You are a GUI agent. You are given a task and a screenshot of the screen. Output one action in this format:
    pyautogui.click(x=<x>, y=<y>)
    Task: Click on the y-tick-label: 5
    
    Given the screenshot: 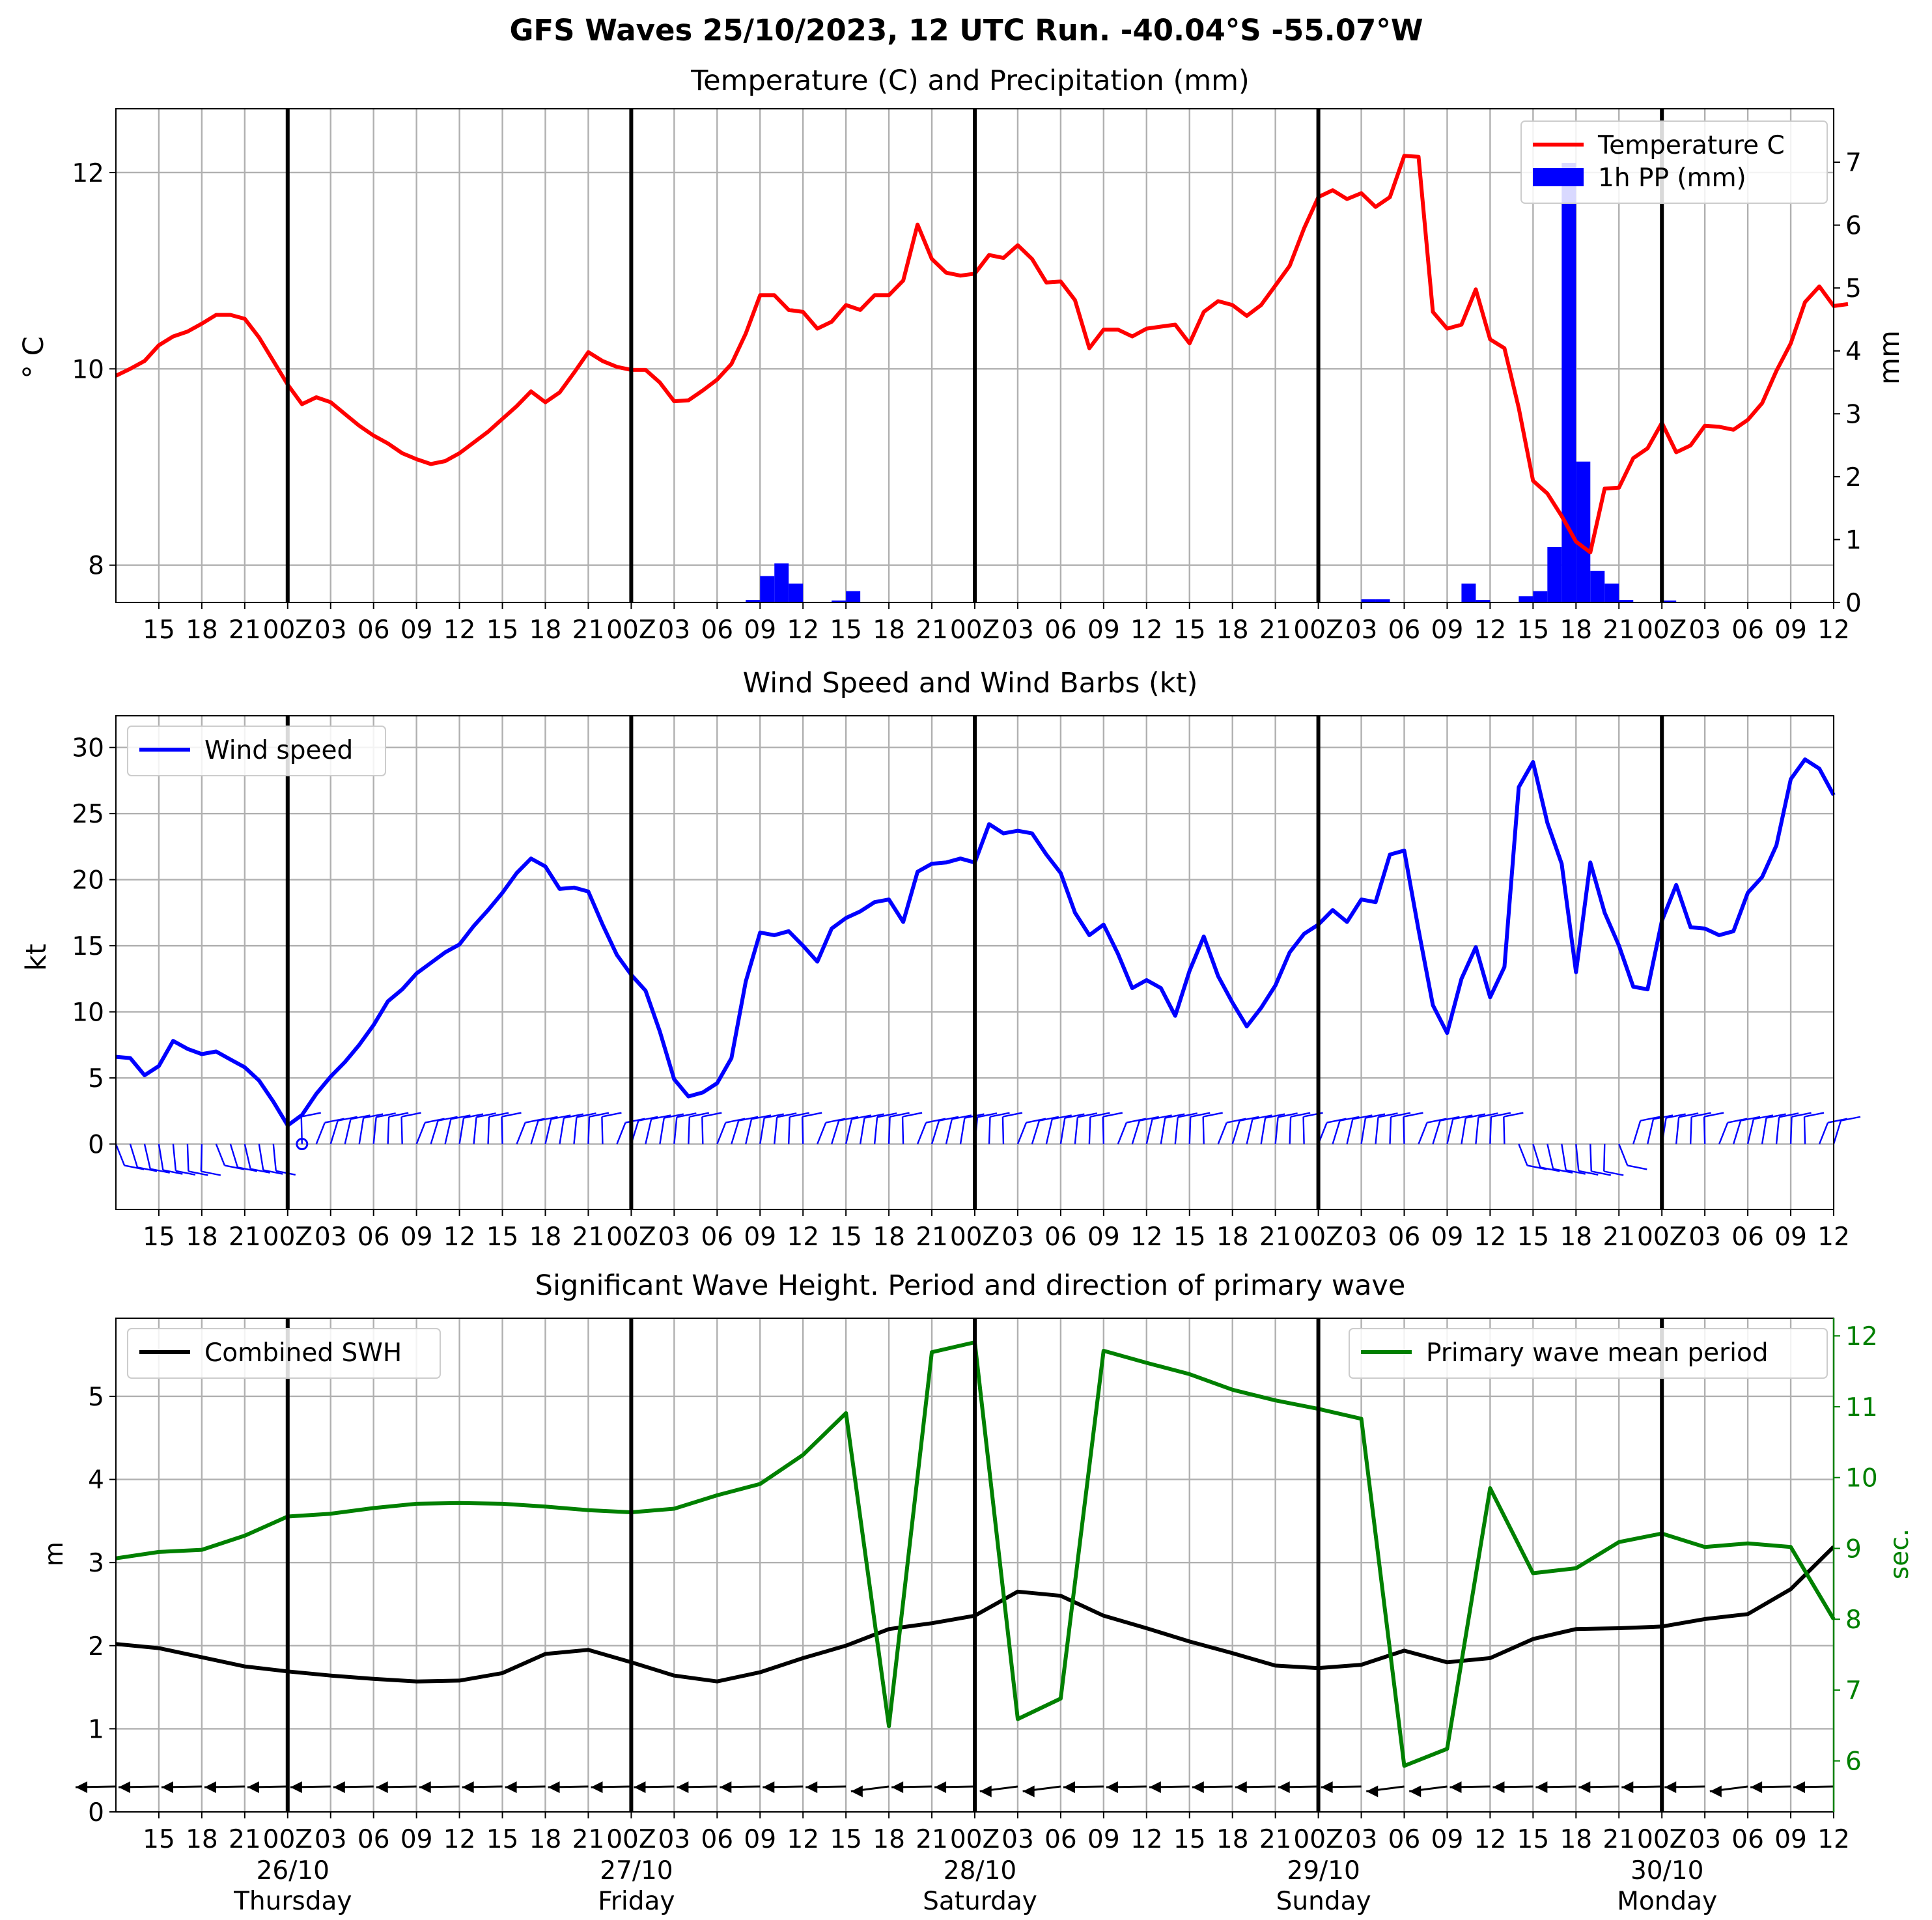 What is the action you would take?
    pyautogui.click(x=96, y=1079)
    